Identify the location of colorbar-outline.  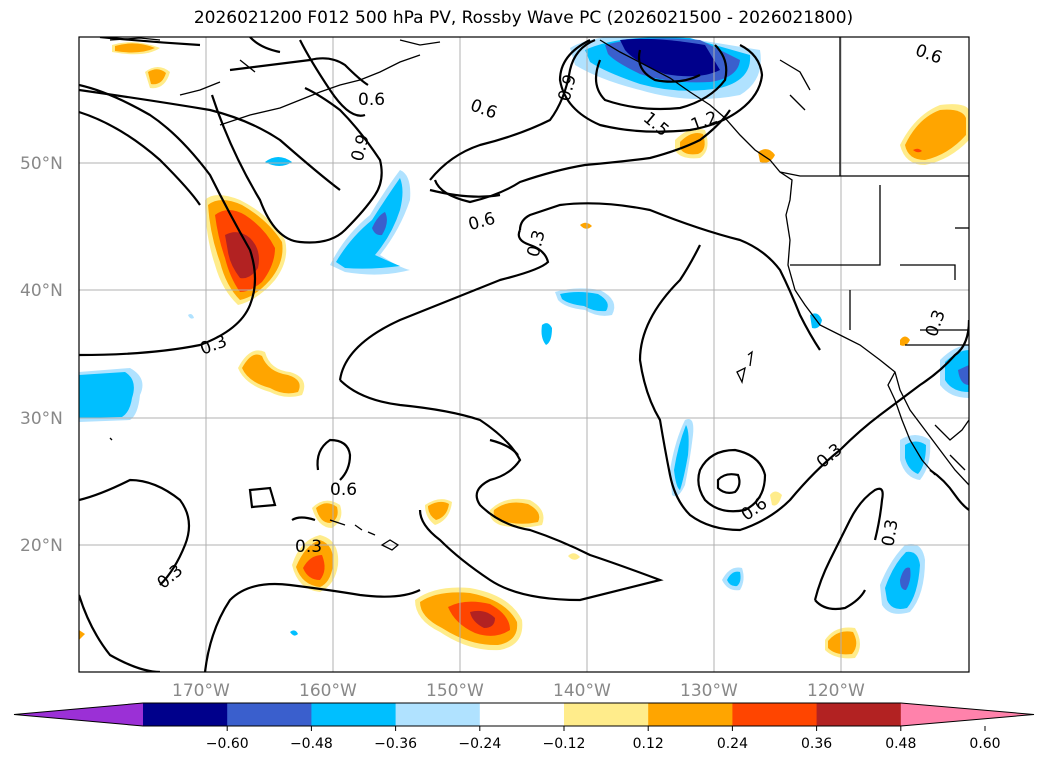
(524, 714).